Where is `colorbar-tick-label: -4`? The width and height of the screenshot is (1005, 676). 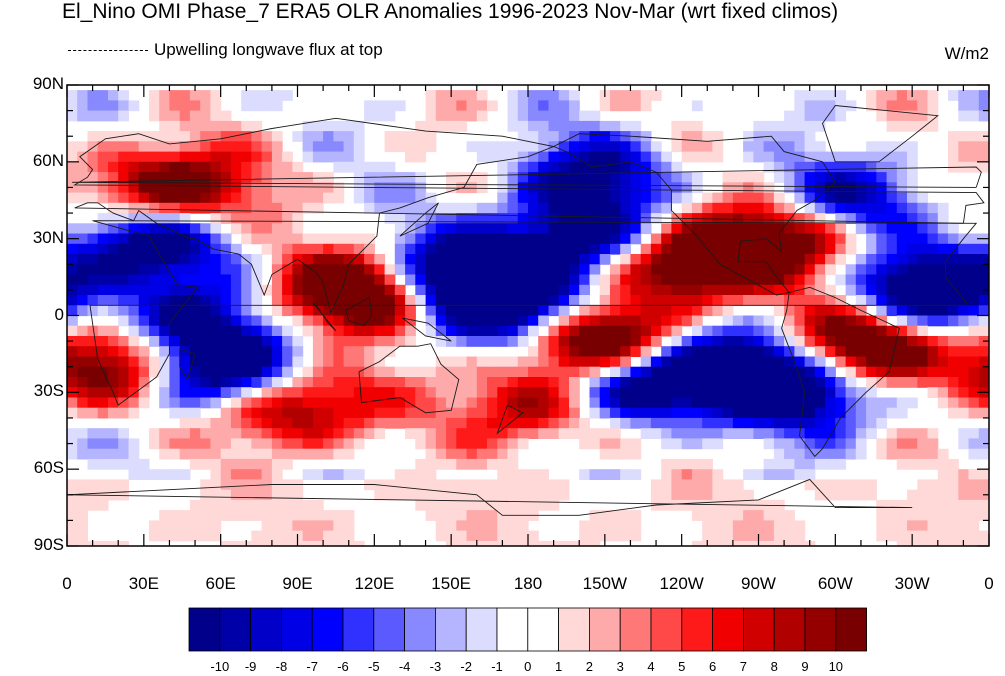
colorbar-tick-label: -4 is located at coordinates (404, 666).